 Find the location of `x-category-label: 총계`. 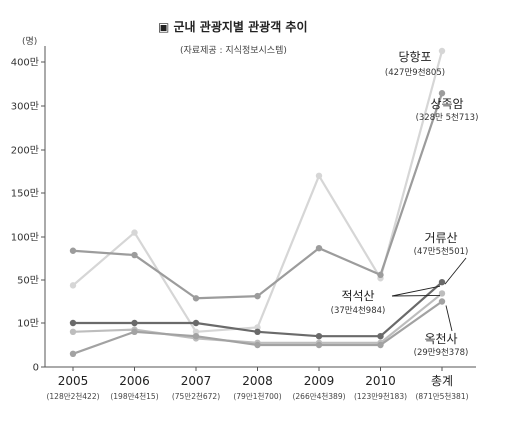

x-category-label: 총계 is located at coordinates (442, 381).